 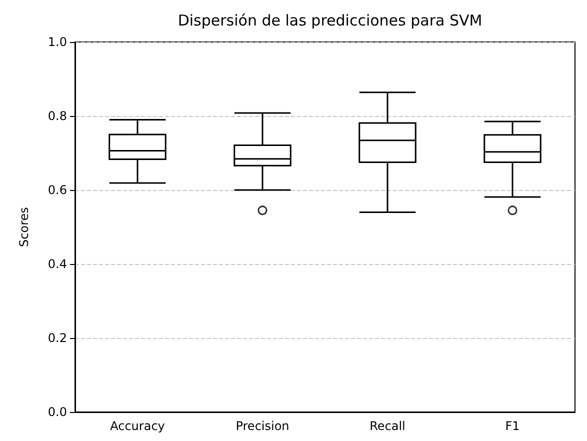 What do you see at coordinates (57, 412) in the screenshot?
I see `y-tick-label: 0.0` at bounding box center [57, 412].